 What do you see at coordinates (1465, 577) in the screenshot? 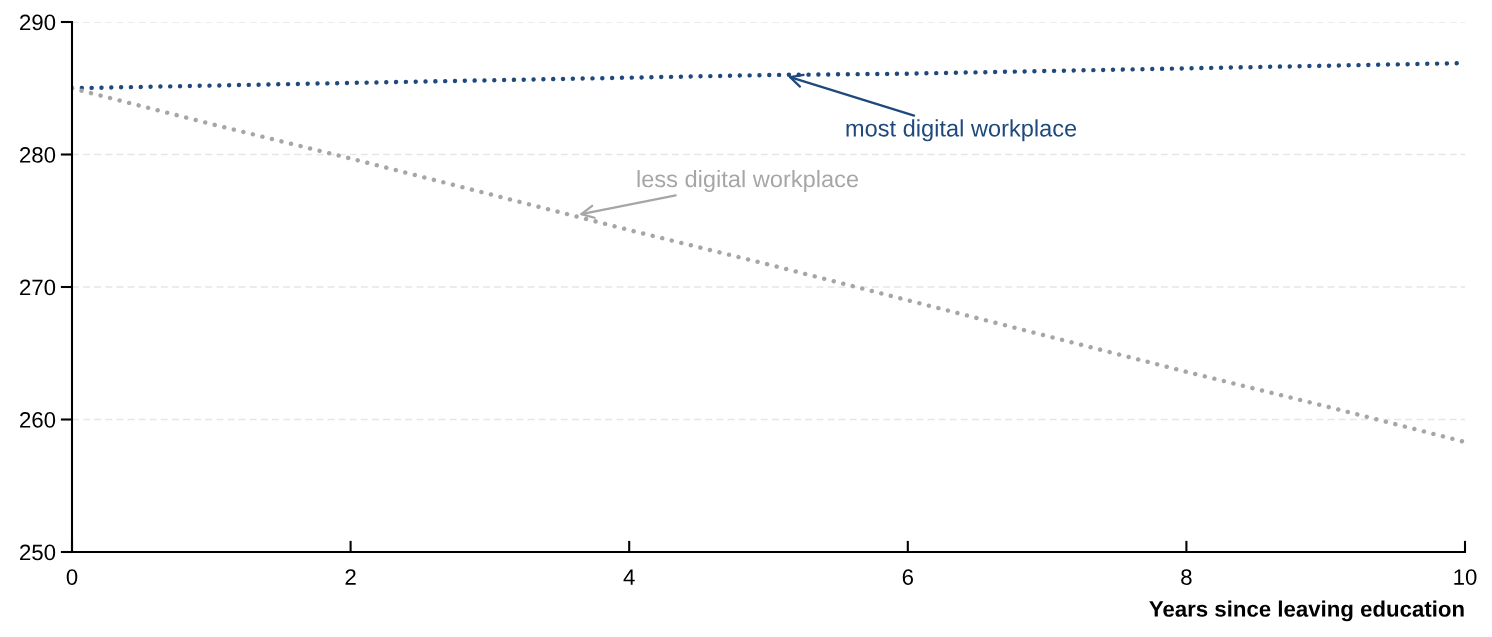
I see `x-tick-label: 10` at bounding box center [1465, 577].